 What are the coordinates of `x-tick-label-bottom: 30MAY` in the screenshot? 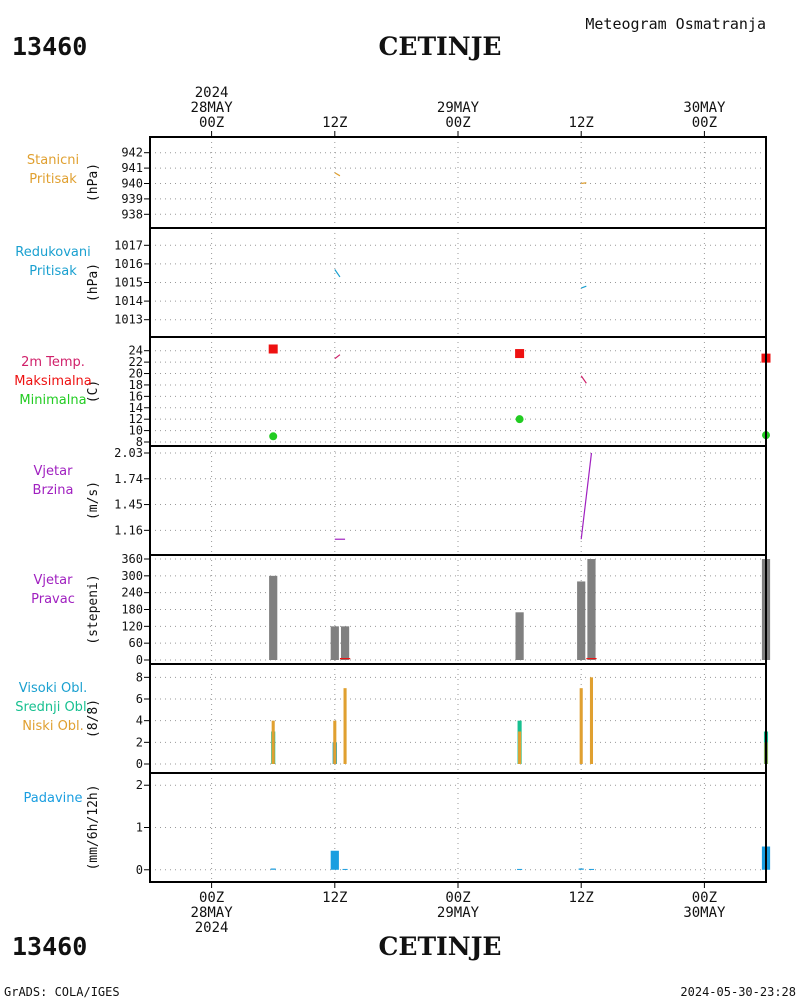 It's located at (704, 913).